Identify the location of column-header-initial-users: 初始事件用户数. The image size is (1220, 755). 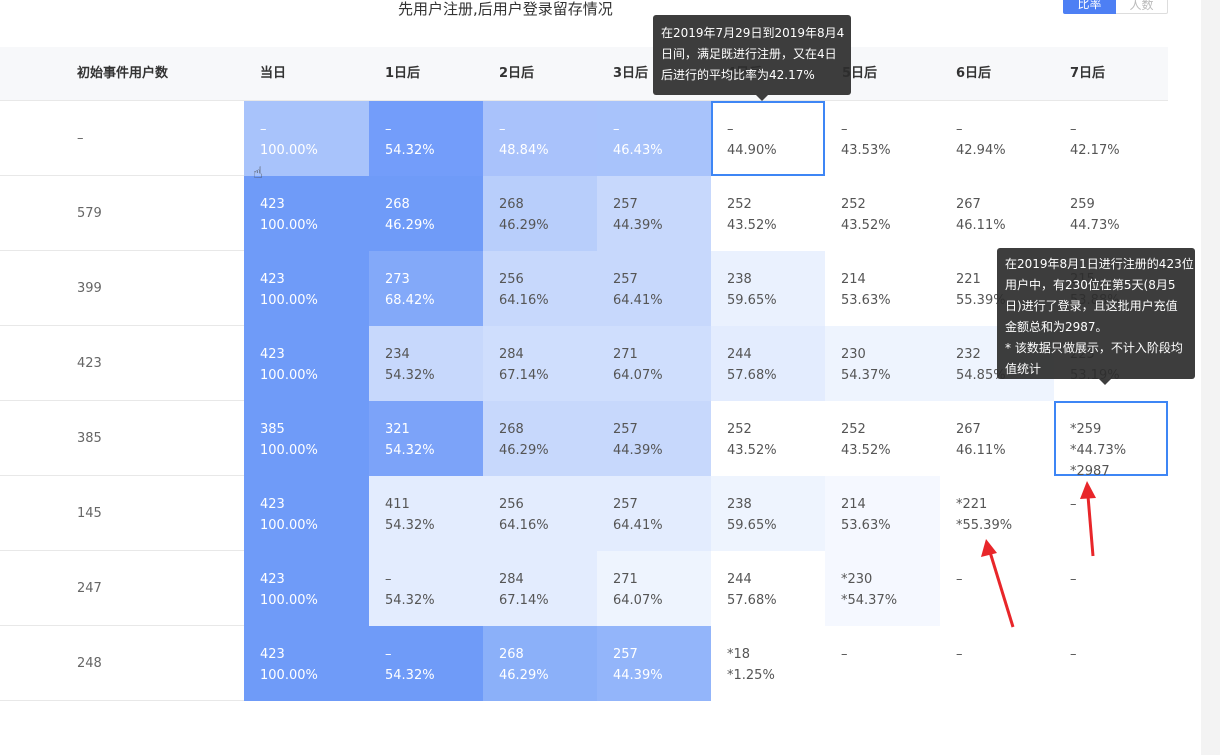
(123, 73).